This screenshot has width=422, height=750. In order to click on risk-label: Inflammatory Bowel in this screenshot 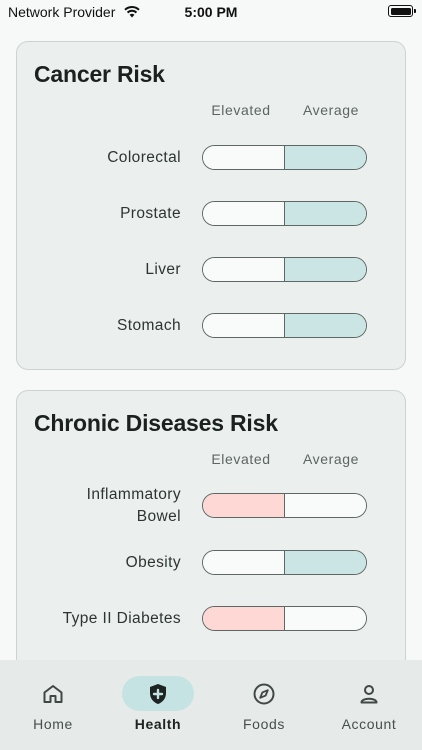, I will do `click(134, 506)`.